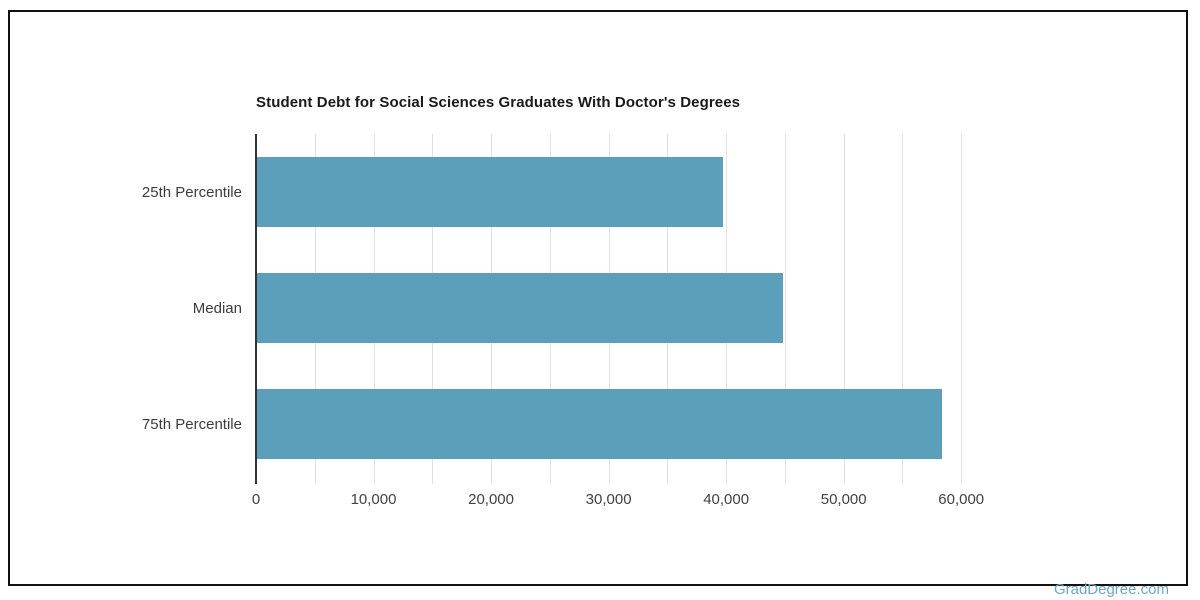  I want to click on watermark-link: GradDegree.com, so click(1111, 589).